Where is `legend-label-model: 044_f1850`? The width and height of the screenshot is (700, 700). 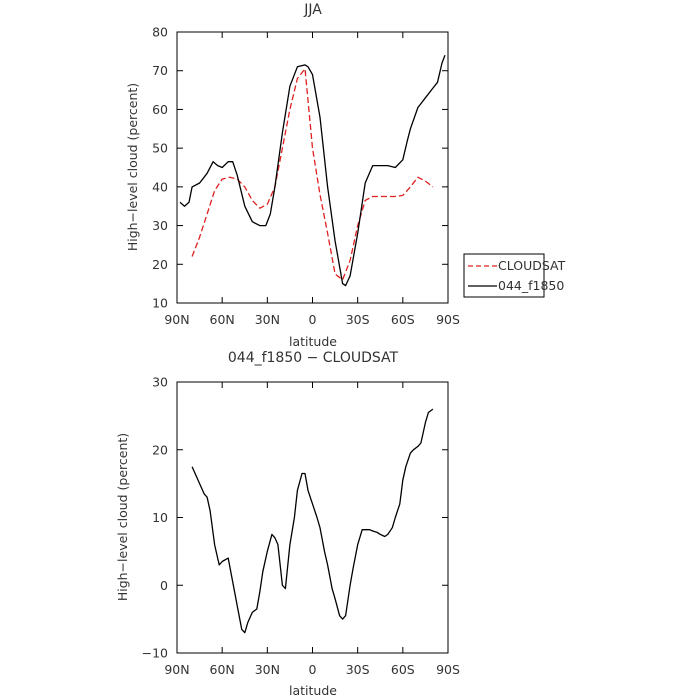
legend-label-model: 044_f1850 is located at coordinates (531, 285).